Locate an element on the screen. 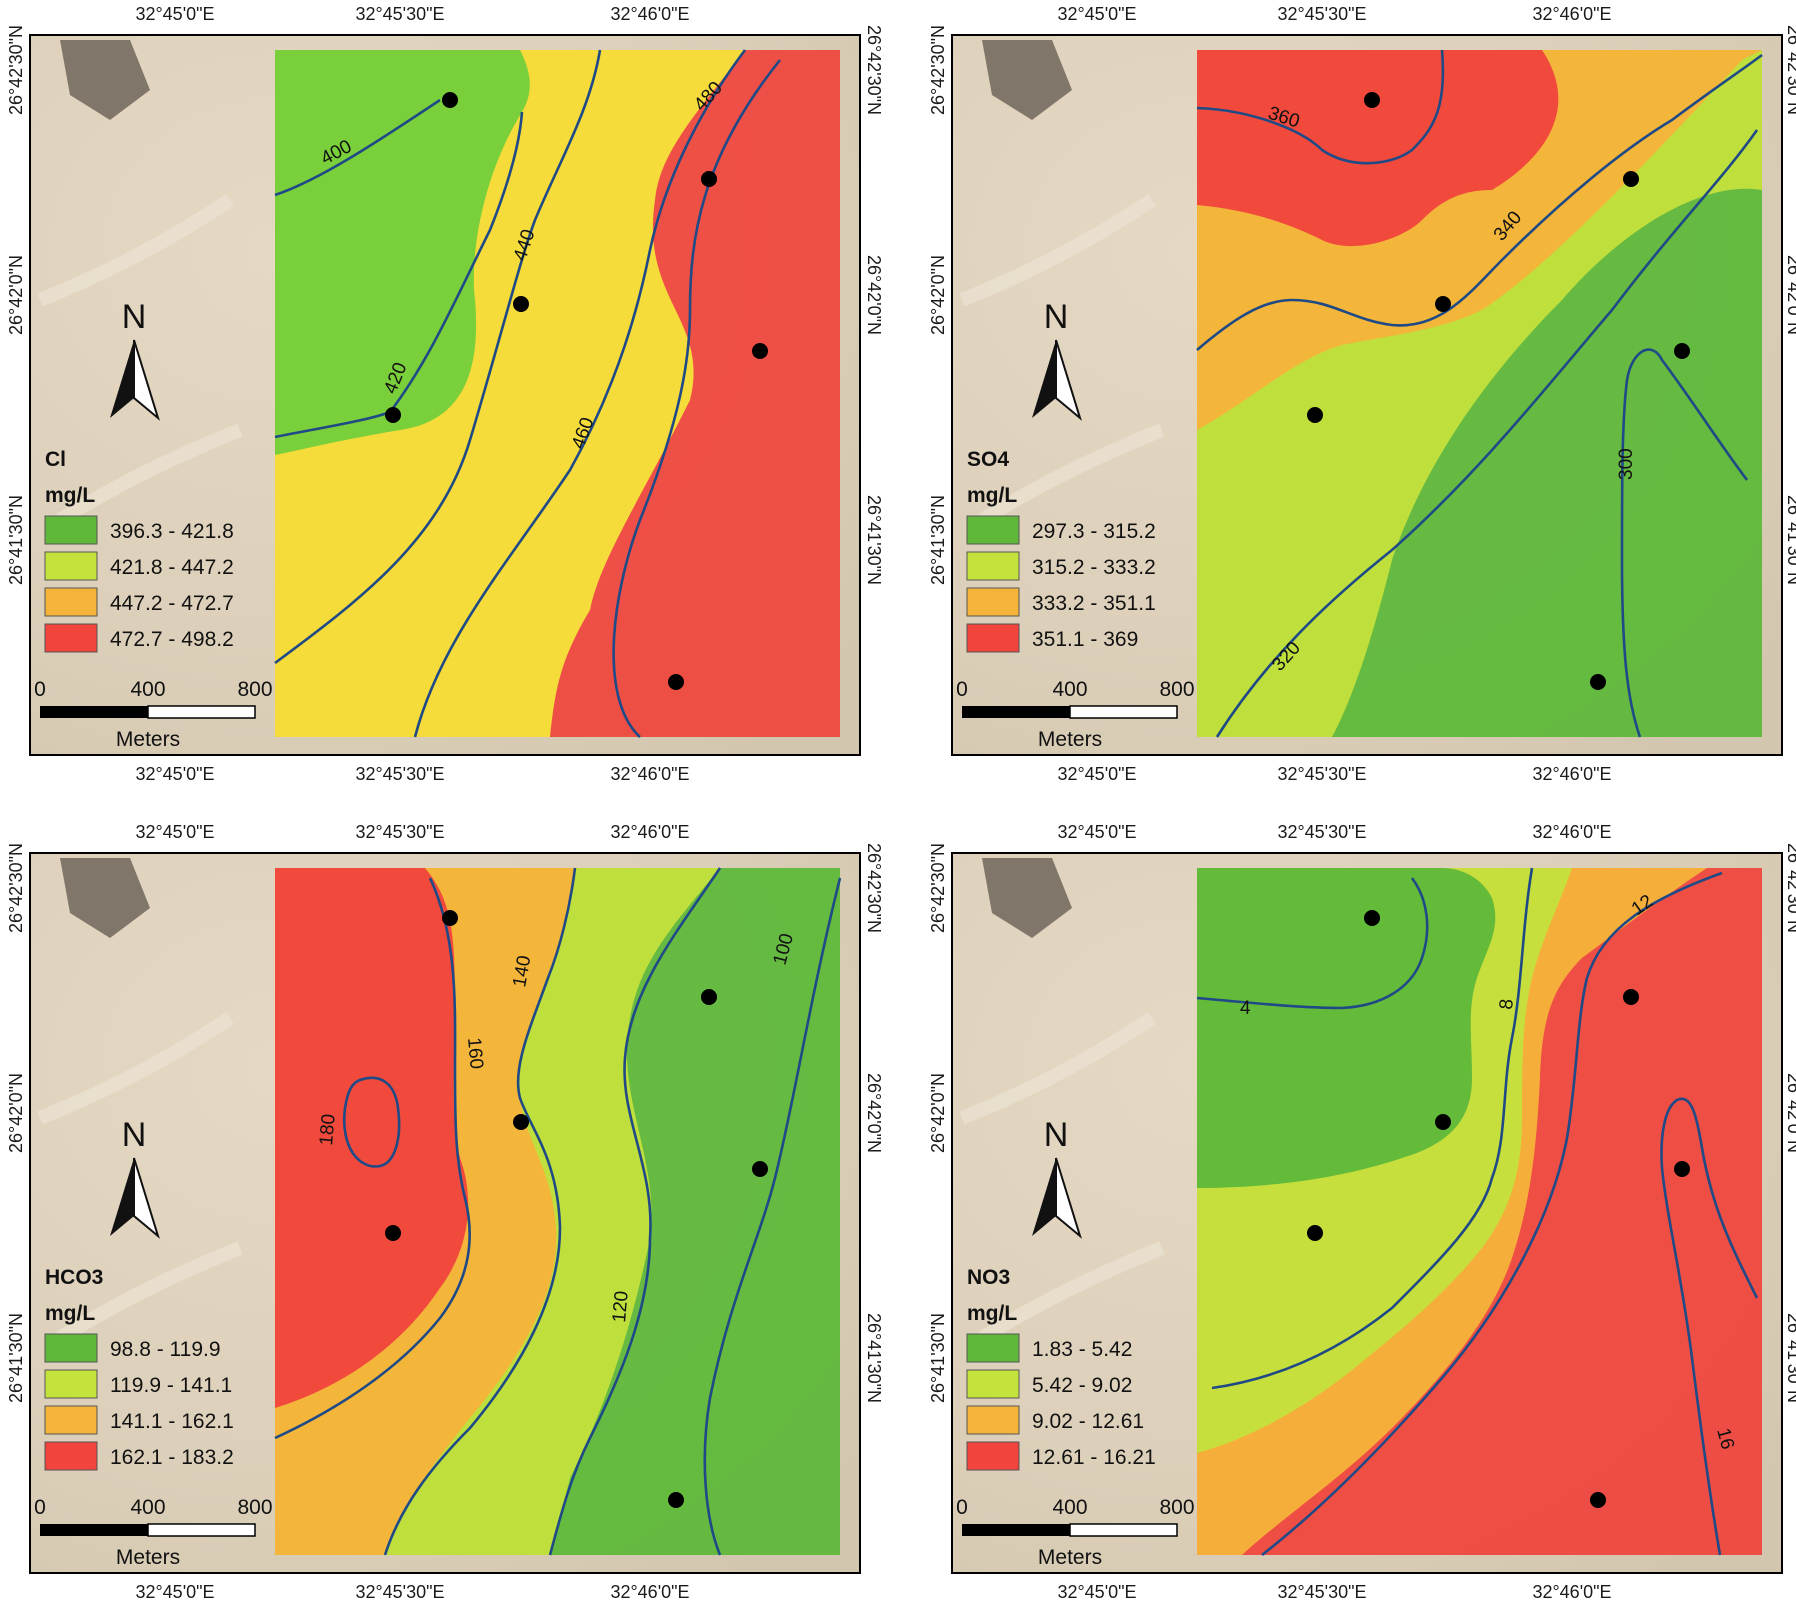  north-arrow-icon is located at coordinates (122, 1197).